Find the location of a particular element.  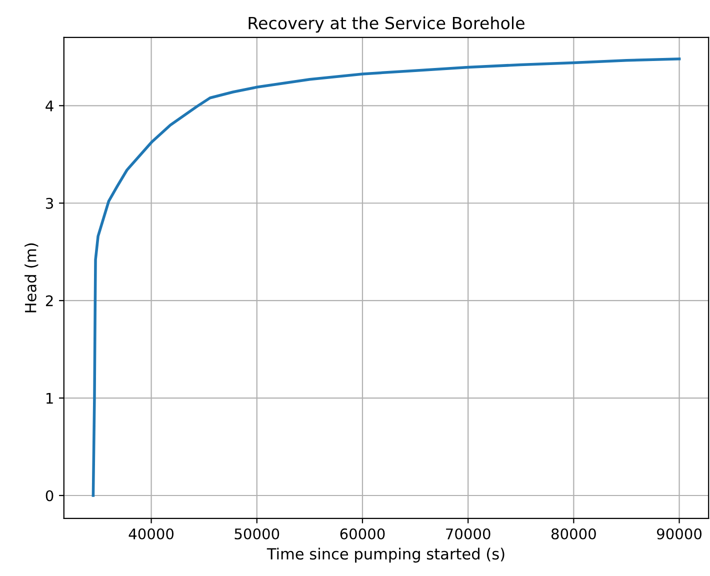

y-tick-label: 0 is located at coordinates (50, 496).